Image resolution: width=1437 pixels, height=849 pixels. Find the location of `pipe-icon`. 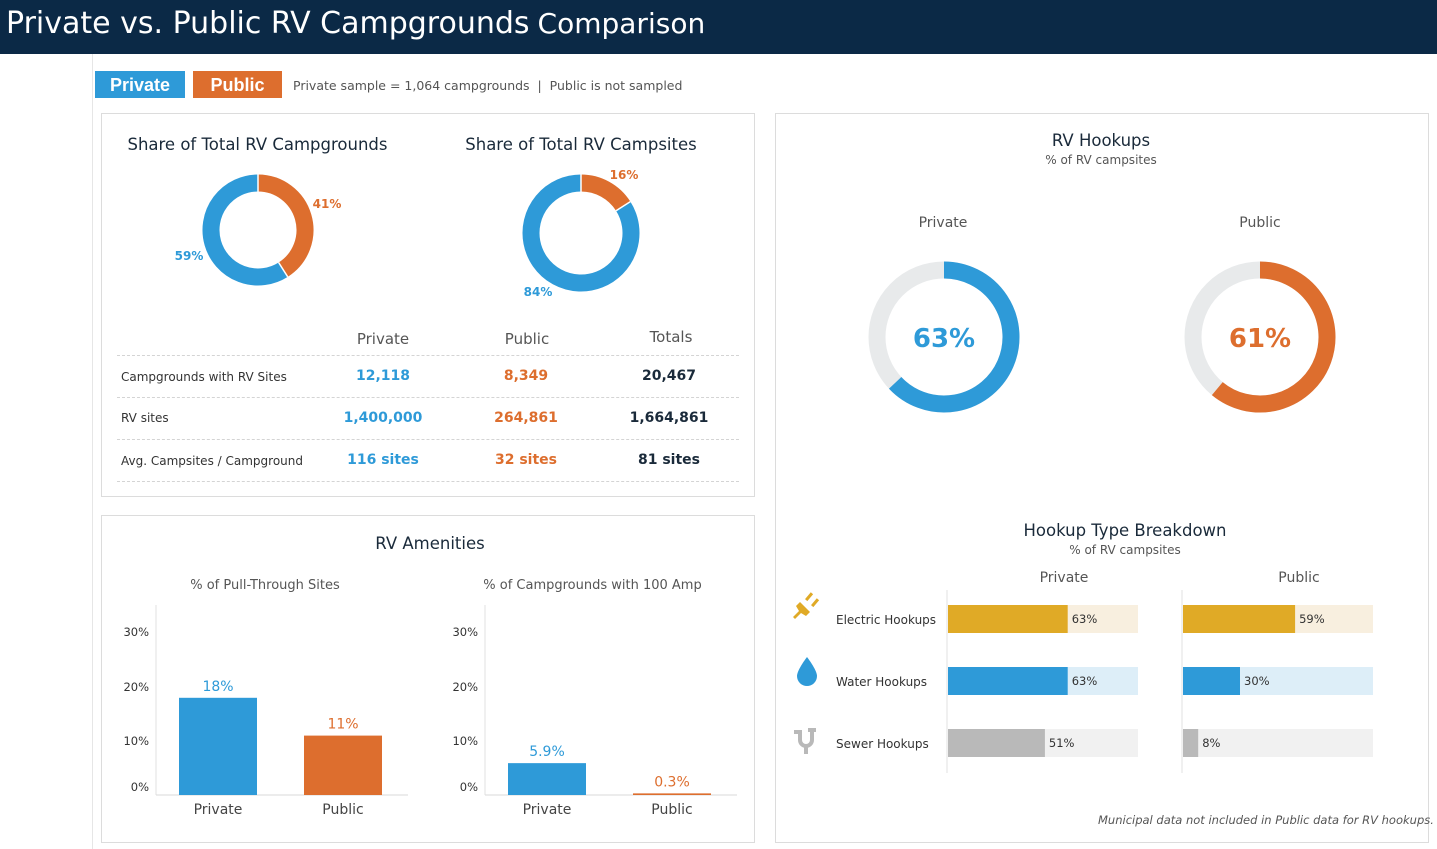

pipe-icon is located at coordinates (807, 741).